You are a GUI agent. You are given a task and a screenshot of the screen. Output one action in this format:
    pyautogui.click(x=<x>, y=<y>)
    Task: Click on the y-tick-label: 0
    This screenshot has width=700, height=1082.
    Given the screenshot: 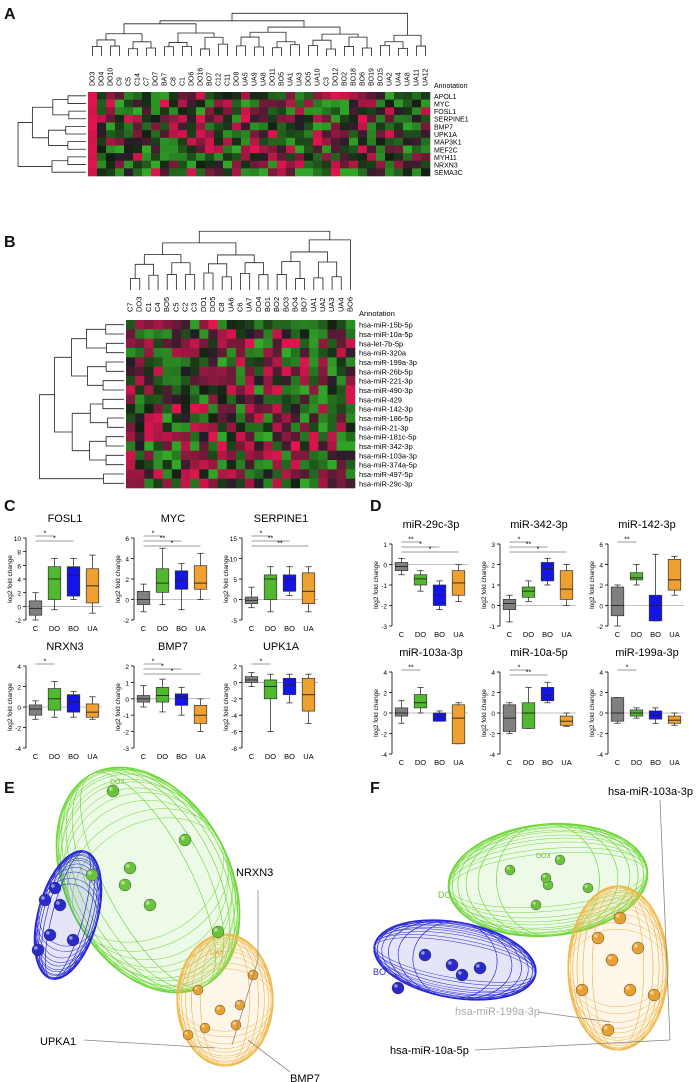 What is the action you would take?
    pyautogui.click(x=385, y=566)
    